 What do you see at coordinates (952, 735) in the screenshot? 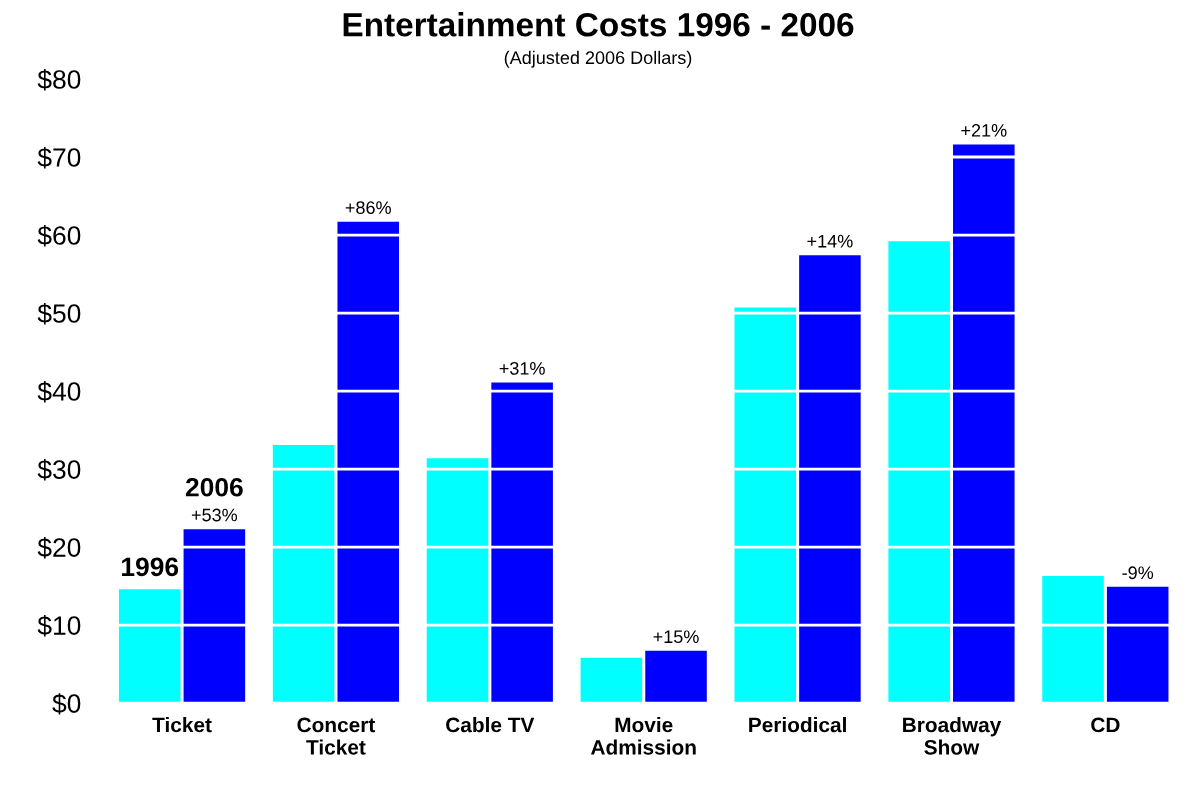
I see `x-tick-label: Broadway Show` at bounding box center [952, 735].